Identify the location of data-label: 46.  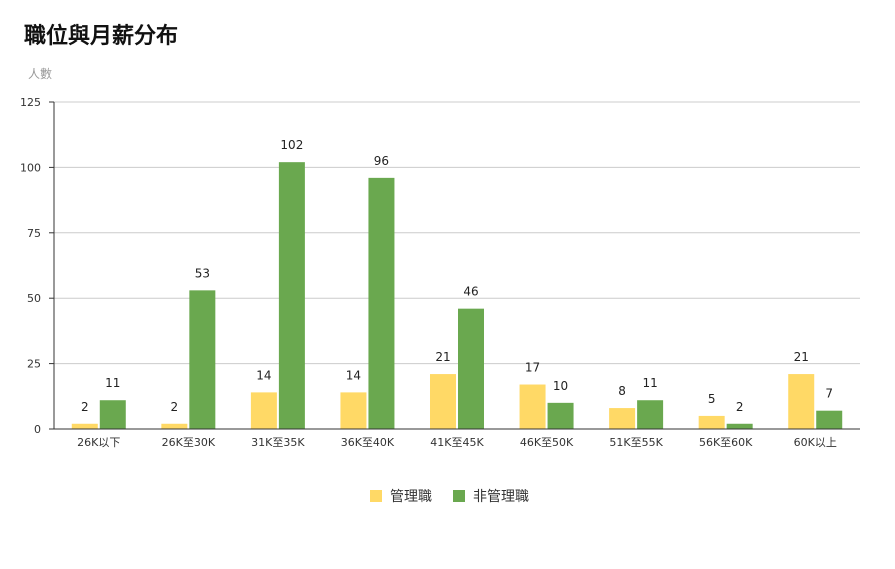
(470, 292).